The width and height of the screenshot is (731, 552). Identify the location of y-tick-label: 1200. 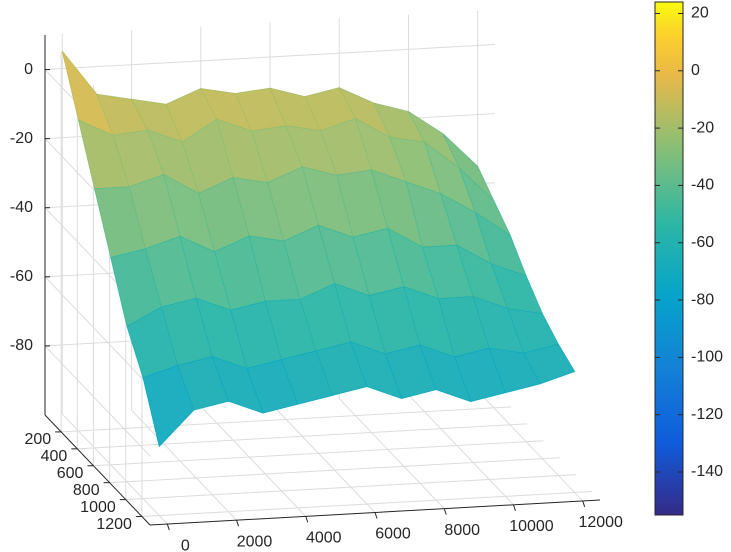
(114, 524).